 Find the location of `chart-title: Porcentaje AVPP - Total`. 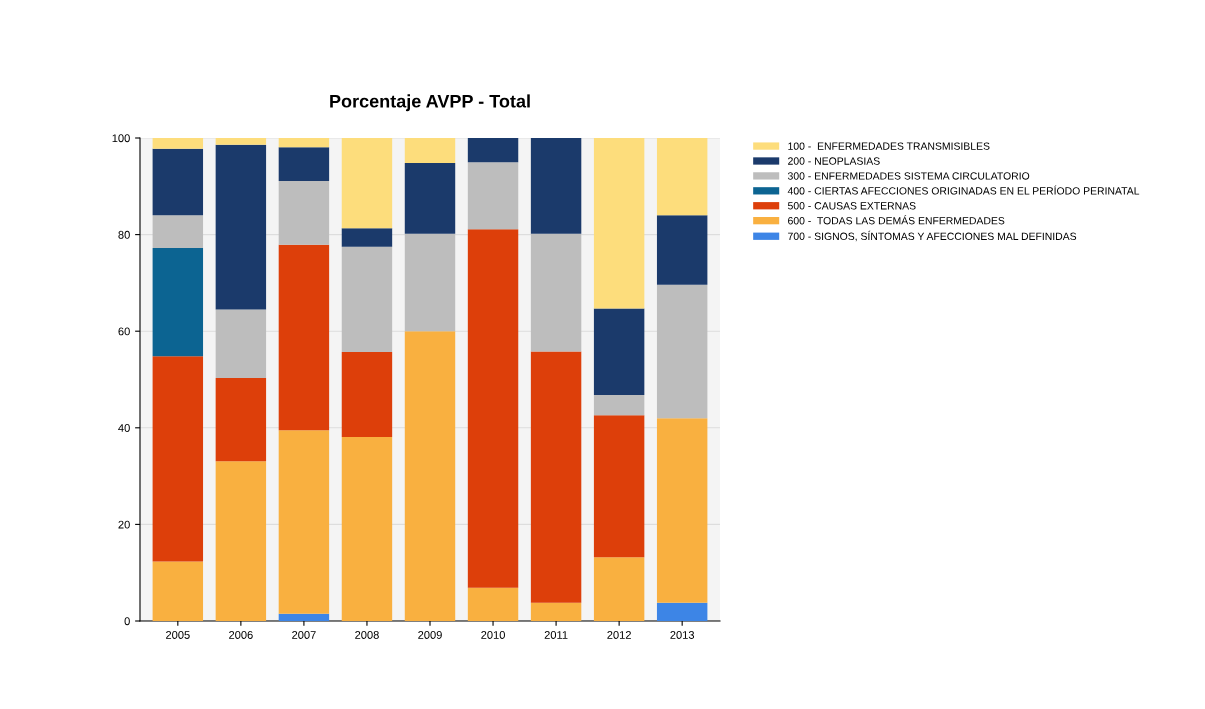

chart-title: Porcentaje AVPP - Total is located at coordinates (430, 103).